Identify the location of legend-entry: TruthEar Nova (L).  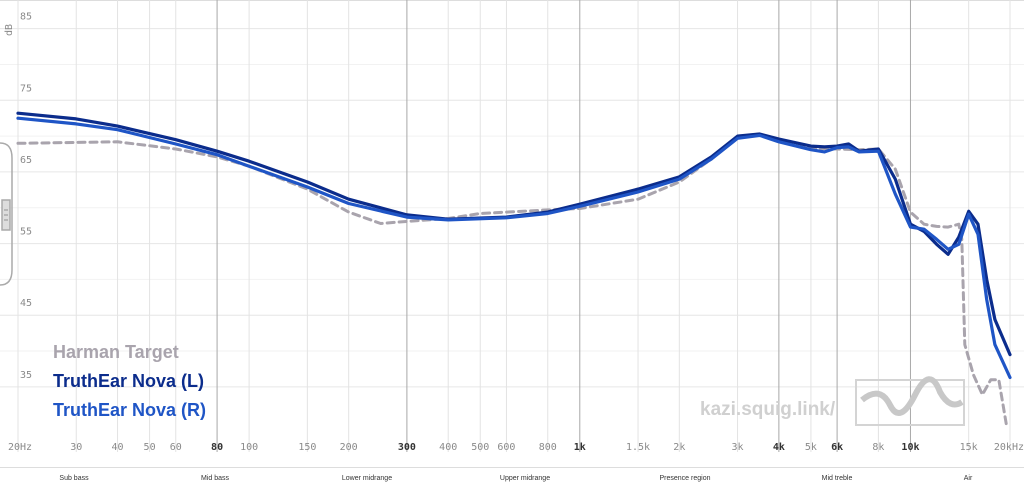
(128, 381).